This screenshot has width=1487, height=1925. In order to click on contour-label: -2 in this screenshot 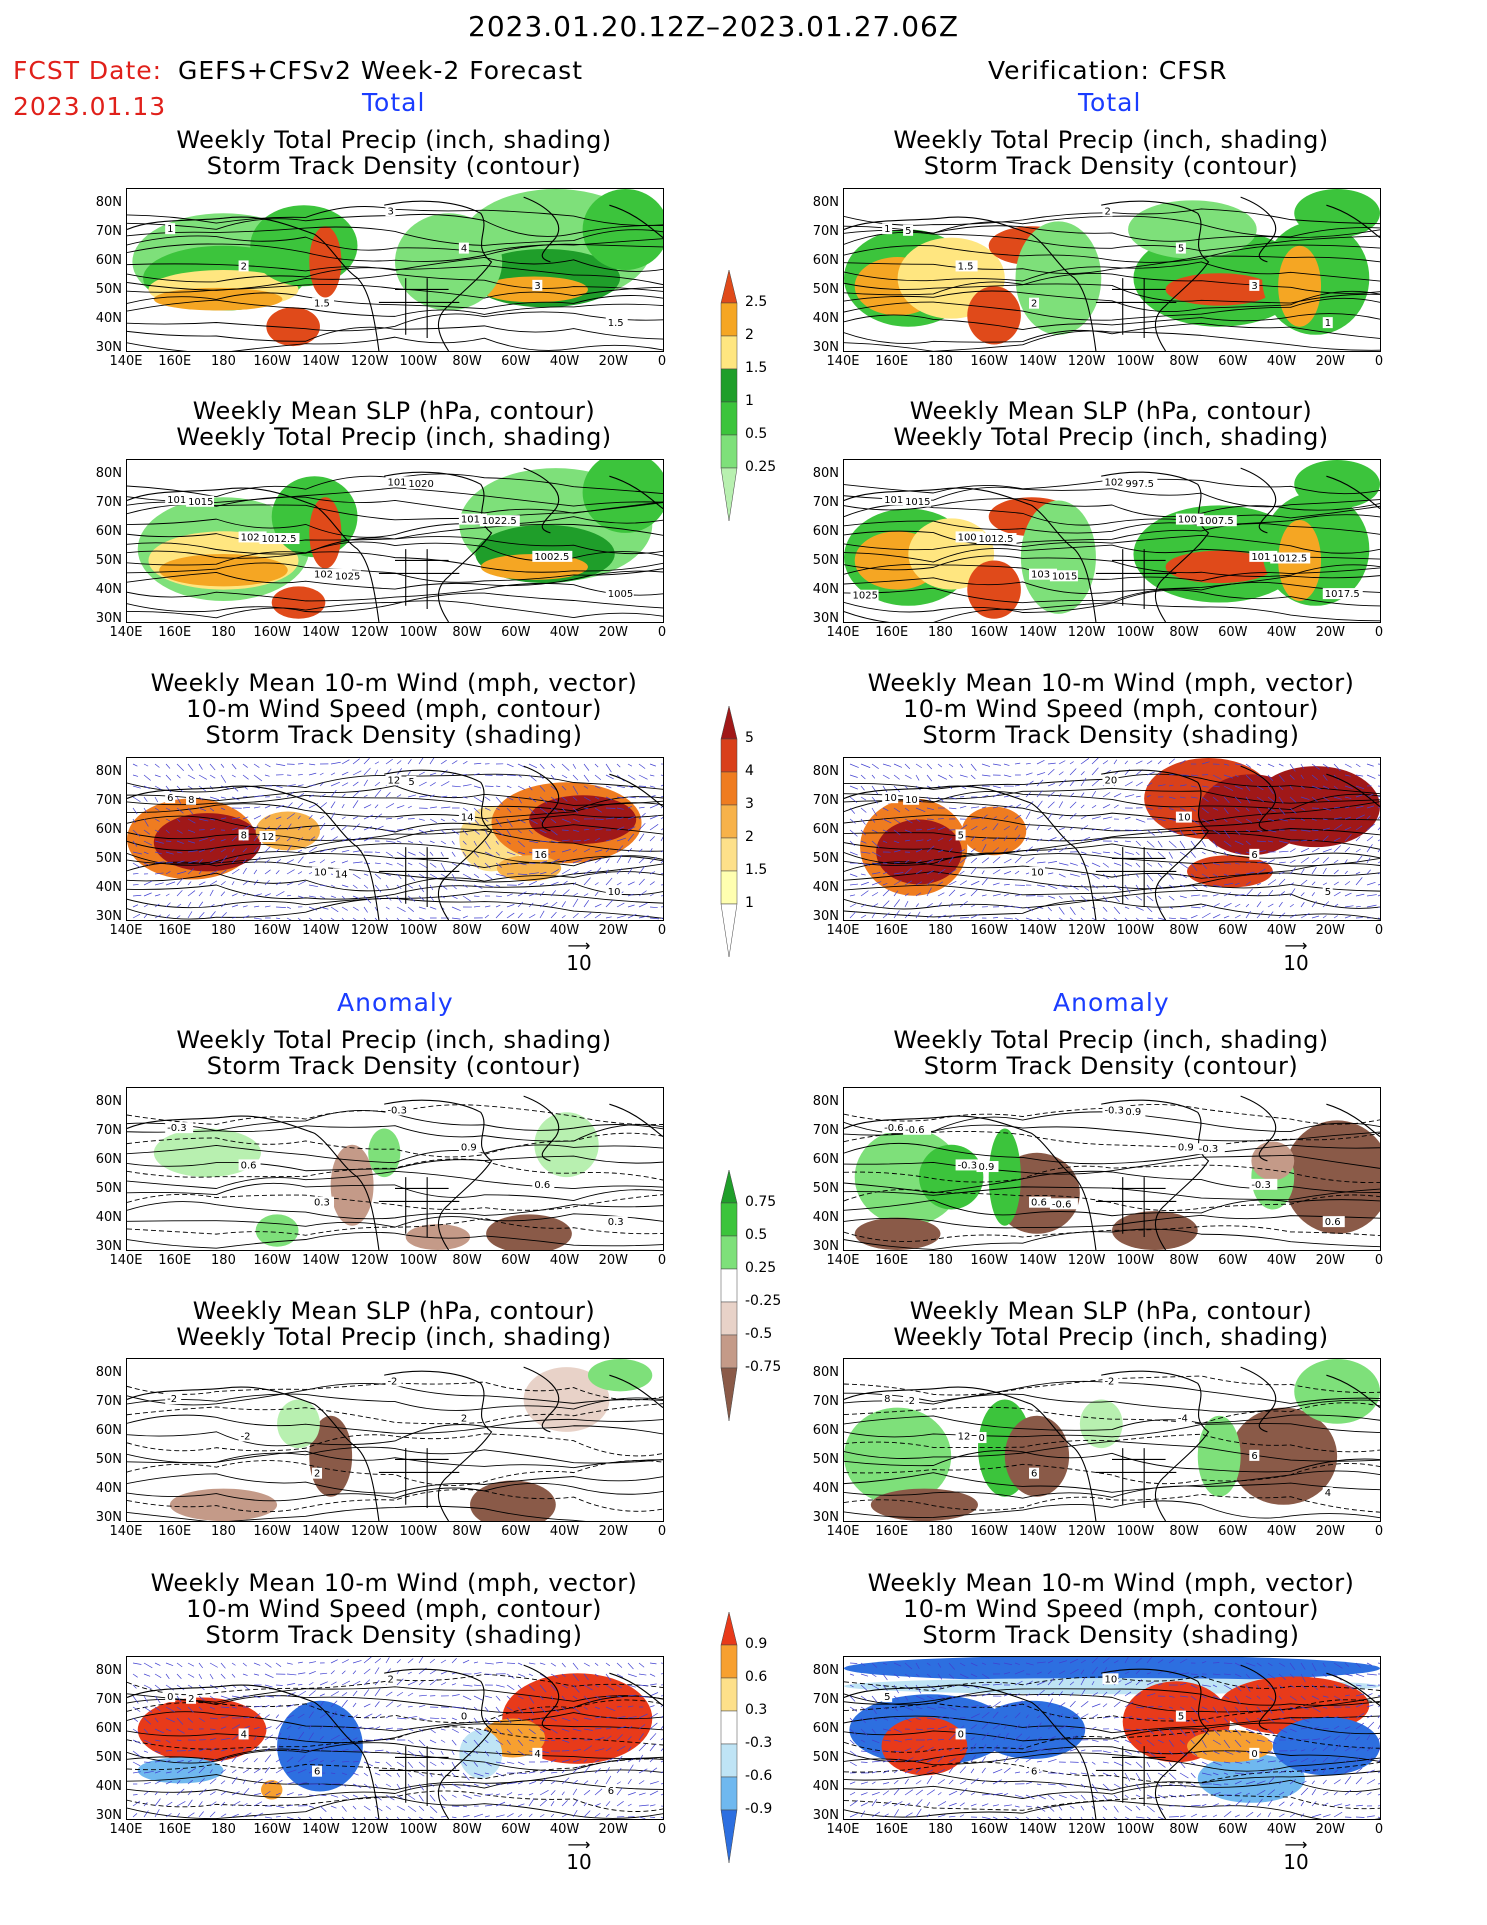, I will do `click(1109, 1381)`.